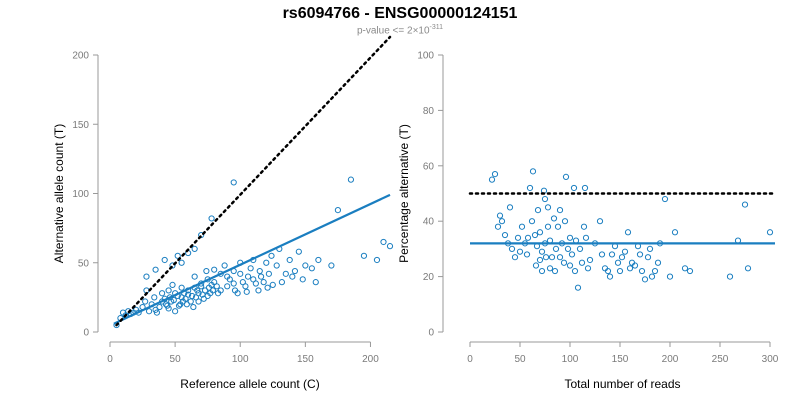 This screenshot has width=800, height=400. I want to click on left-x-tick-label: 0, so click(110, 359).